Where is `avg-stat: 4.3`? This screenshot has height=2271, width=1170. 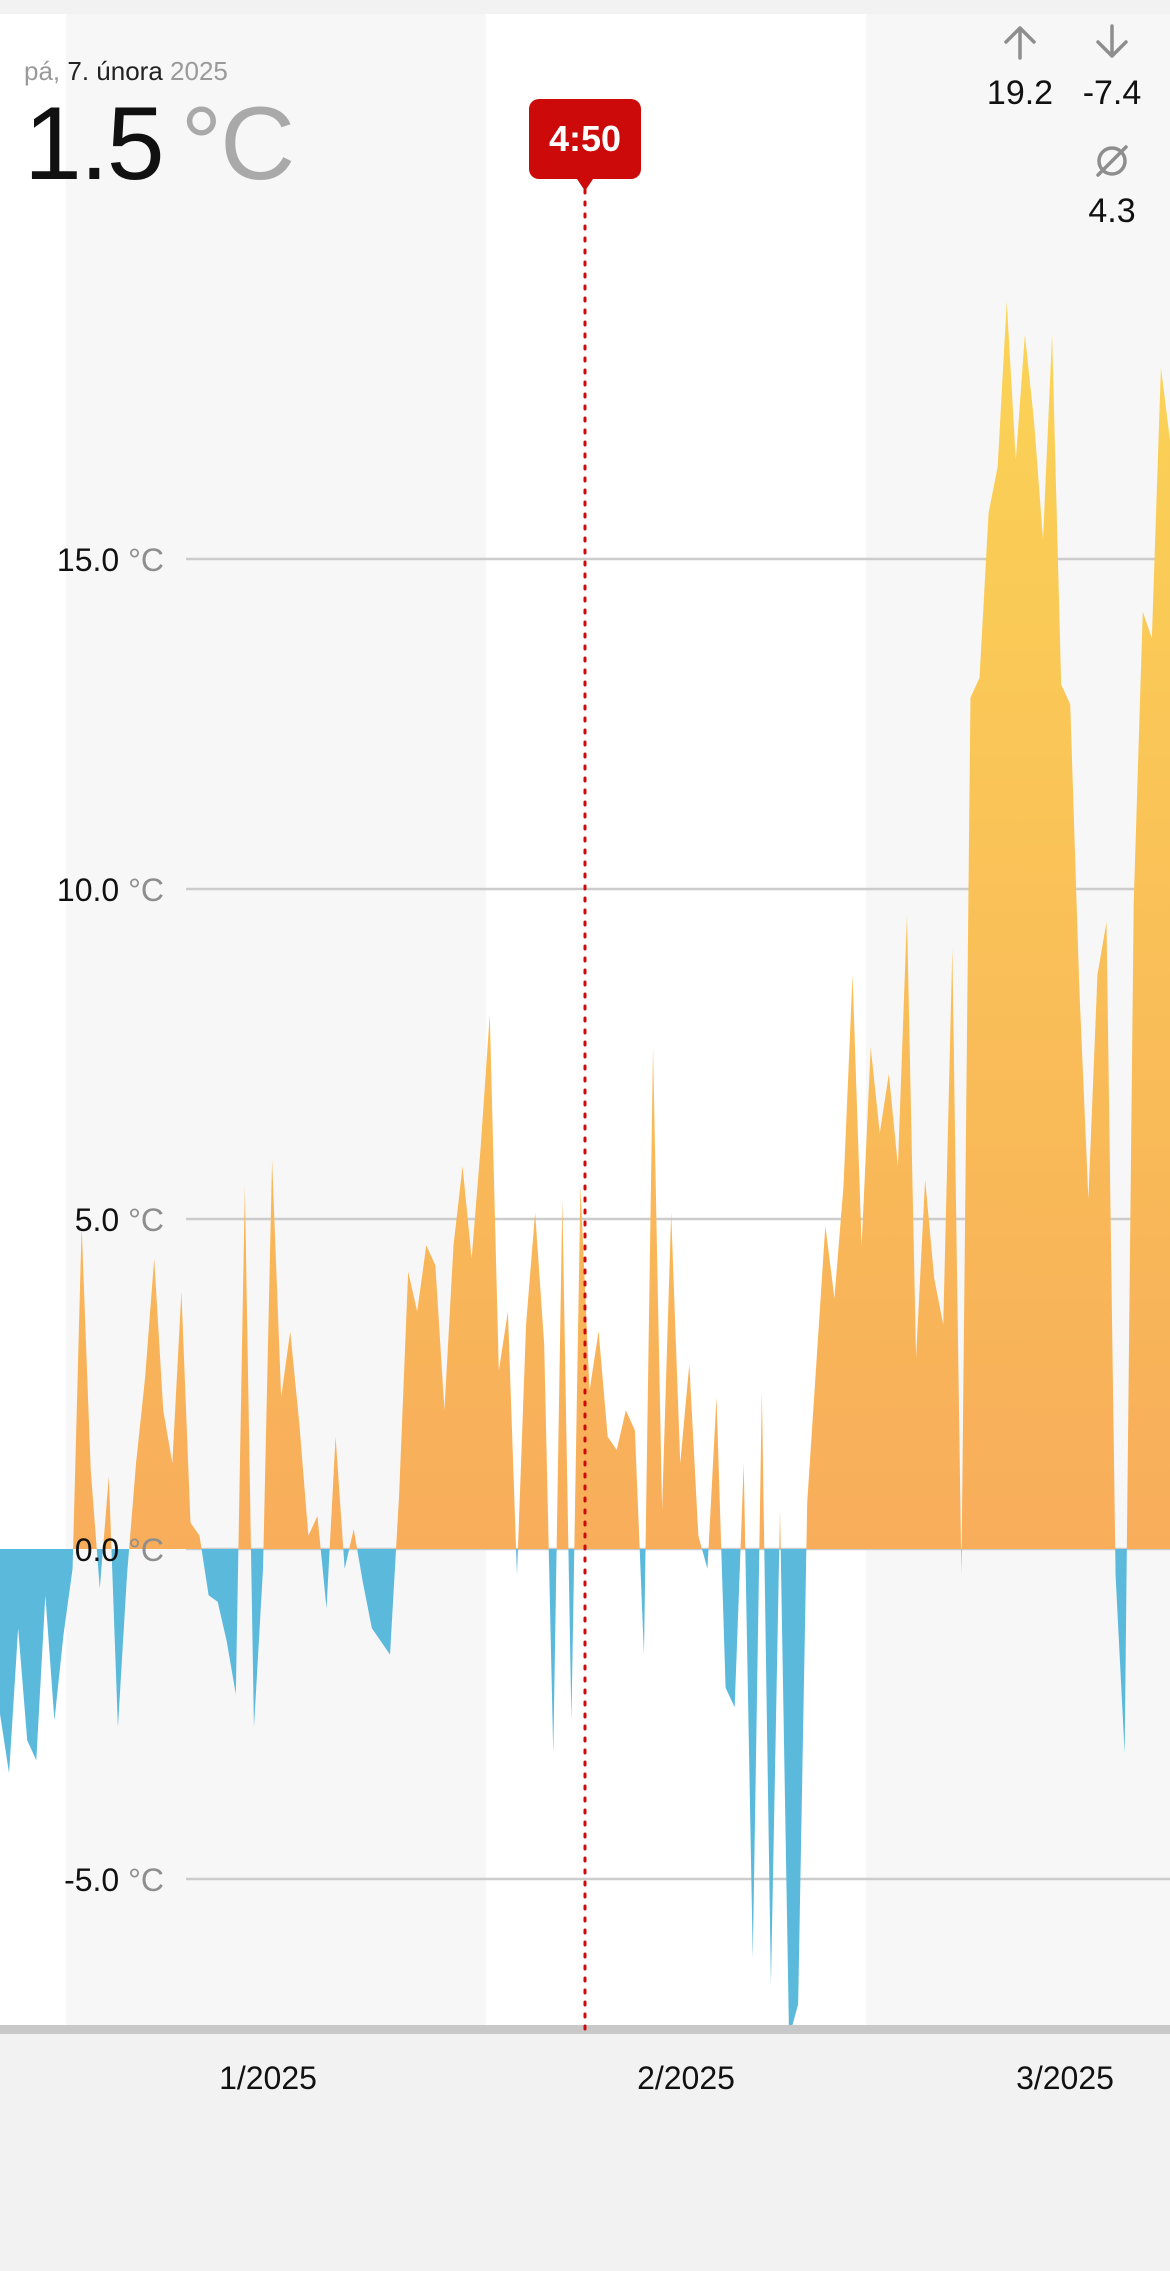 avg-stat: 4.3 is located at coordinates (1112, 185).